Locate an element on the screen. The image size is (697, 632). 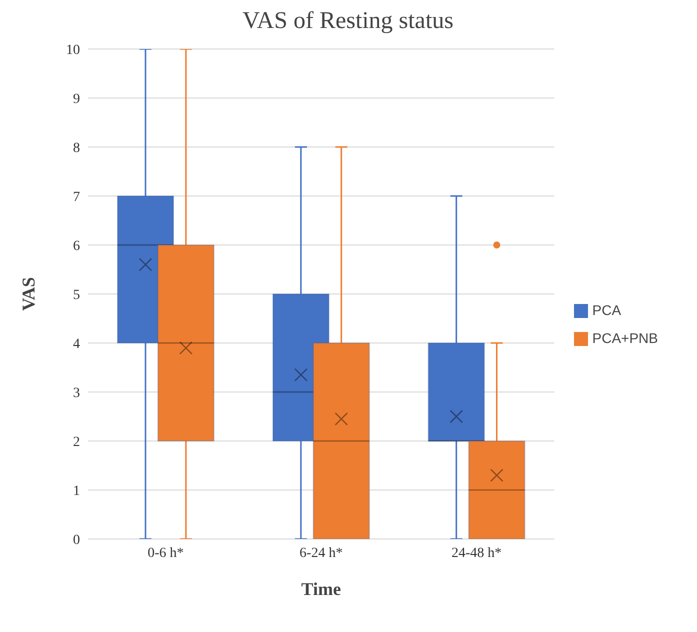
y-tick-label: 6 is located at coordinates (76, 246).